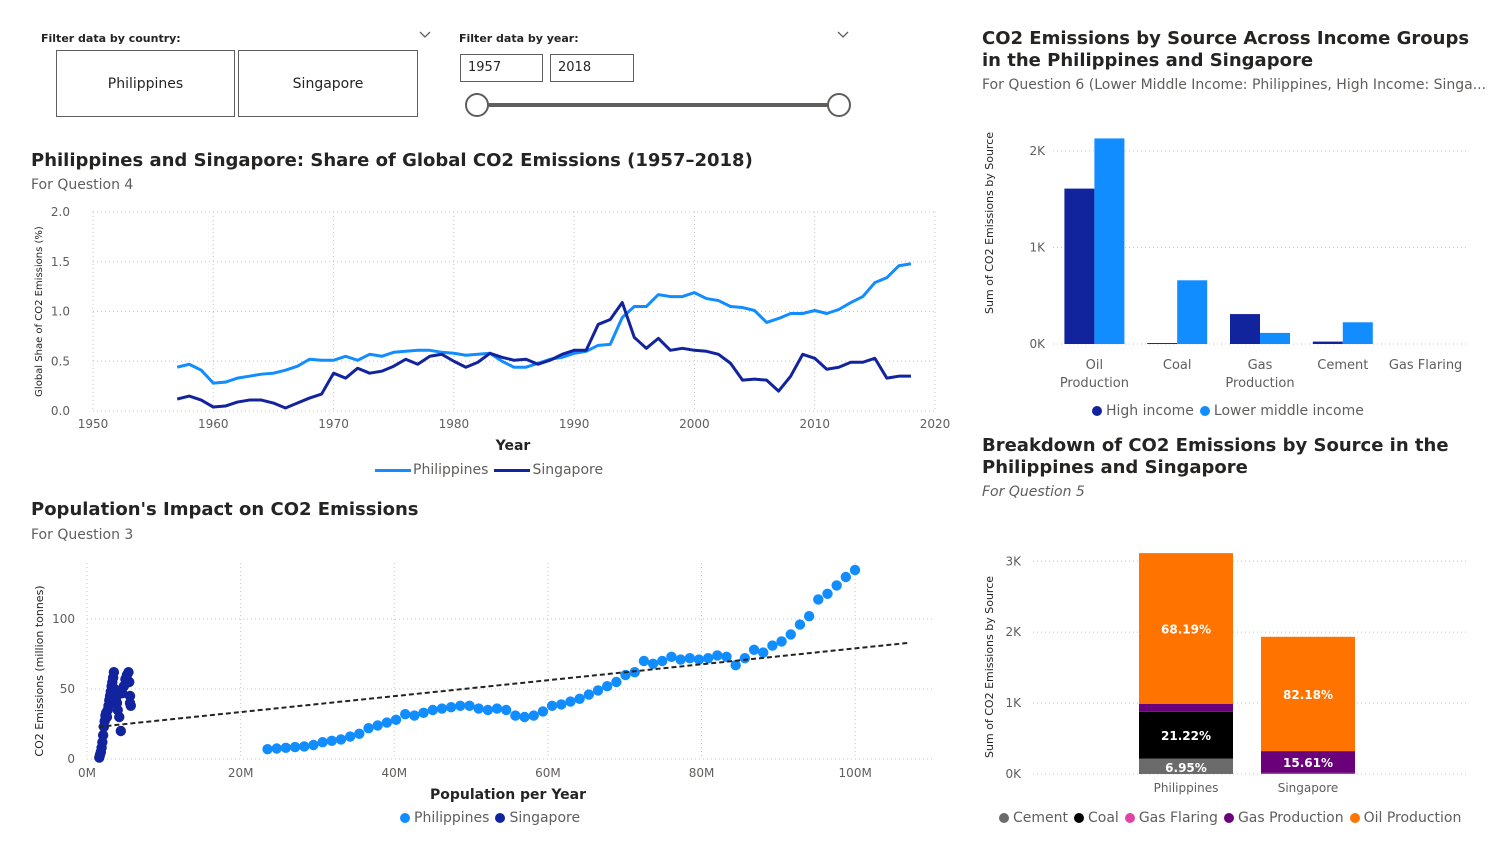 The width and height of the screenshot is (1500, 868). I want to click on legend-swatch-philippines, so click(393, 470).